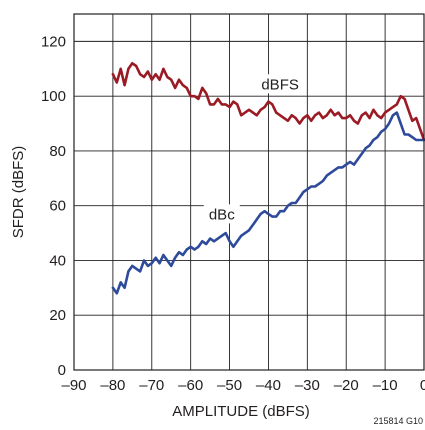 The width and height of the screenshot is (425, 430). What do you see at coordinates (346, 385) in the screenshot?
I see `x-tick-label: –20` at bounding box center [346, 385].